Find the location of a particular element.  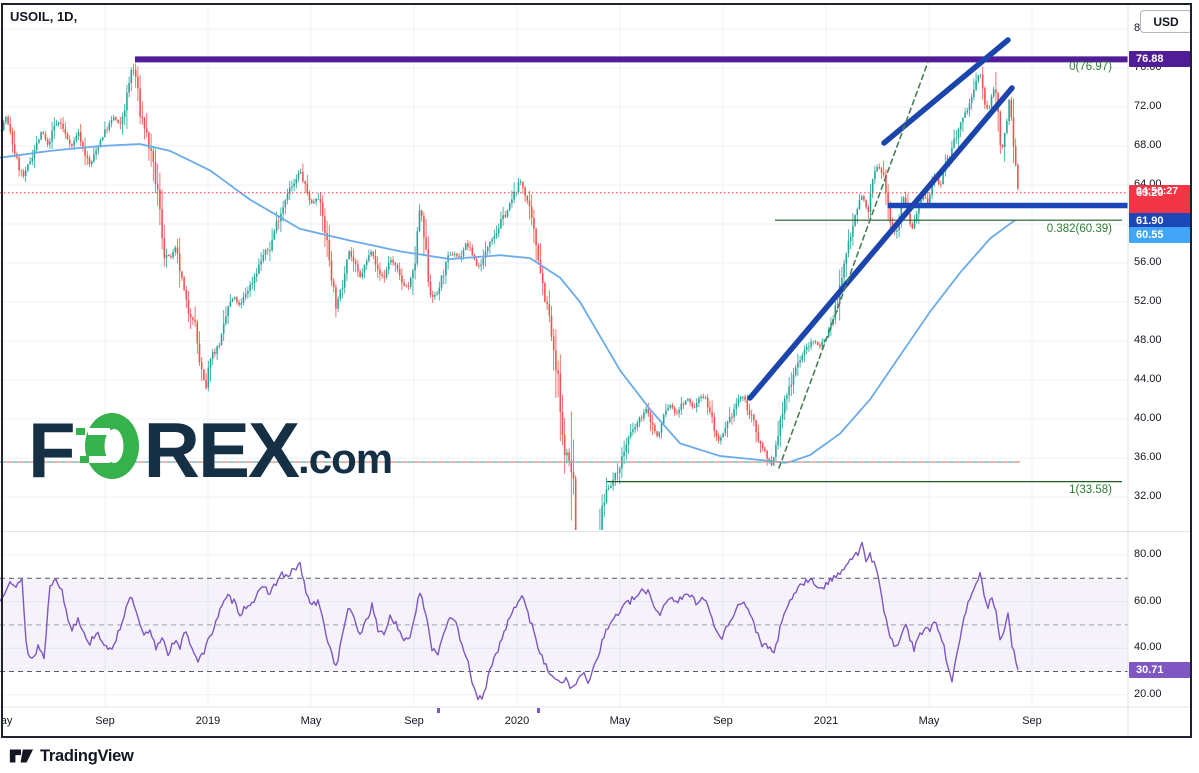

tradingview-logo-icon is located at coordinates (21, 756).